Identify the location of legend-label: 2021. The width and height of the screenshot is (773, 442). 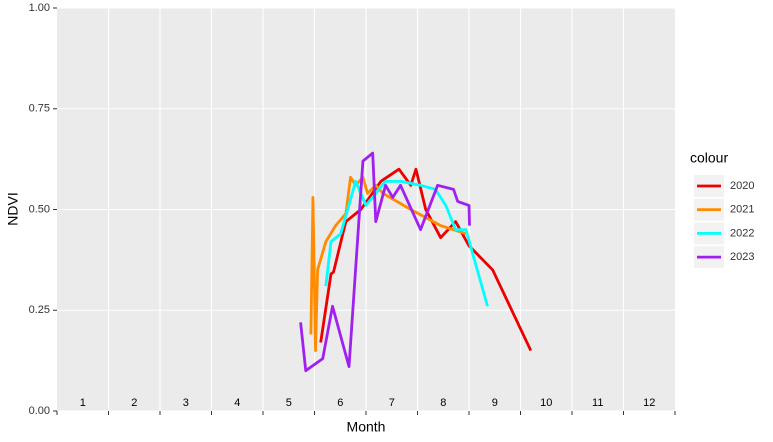
(742, 210).